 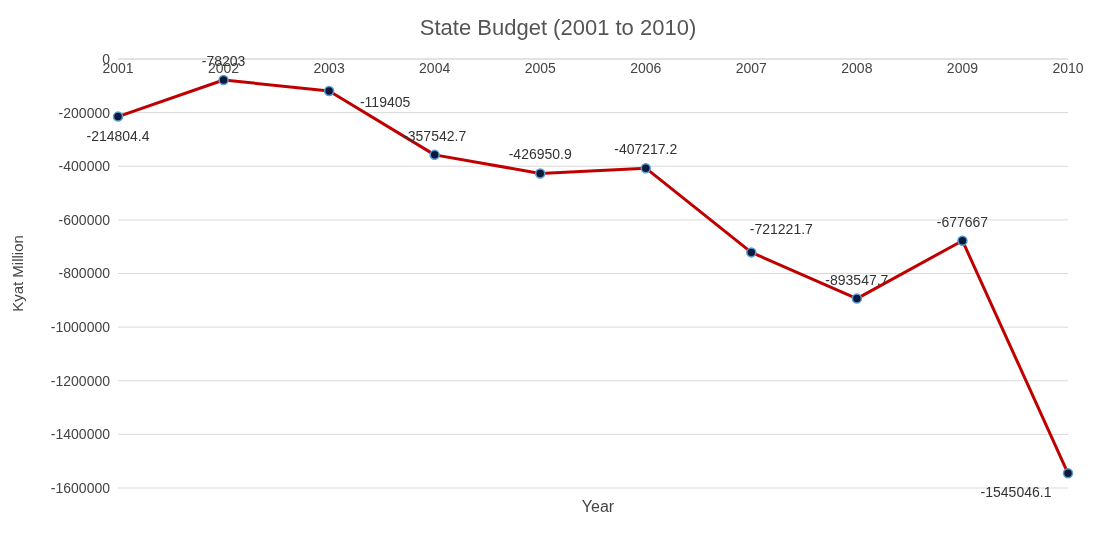 What do you see at coordinates (1016, 492) in the screenshot?
I see `data-label: -1545046.1` at bounding box center [1016, 492].